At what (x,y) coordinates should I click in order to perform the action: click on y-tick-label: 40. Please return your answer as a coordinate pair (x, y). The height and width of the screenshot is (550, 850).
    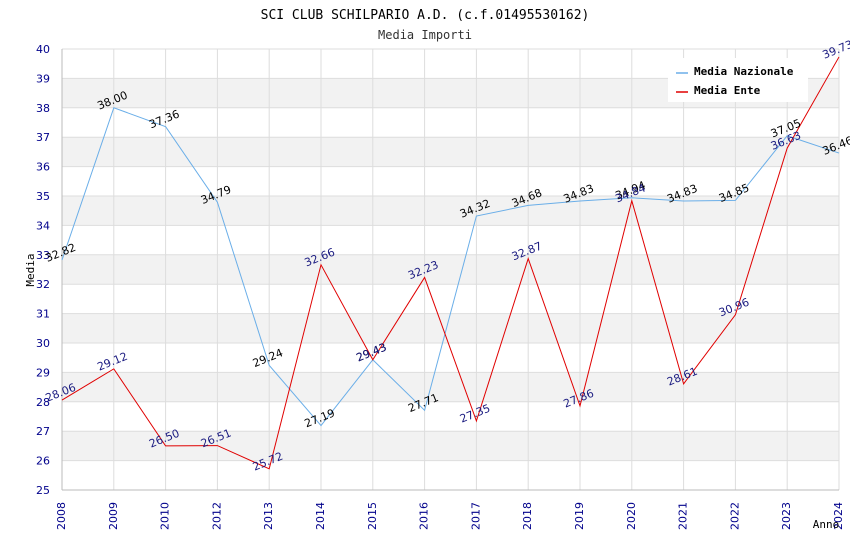
    Looking at the image, I should click on (43, 49).